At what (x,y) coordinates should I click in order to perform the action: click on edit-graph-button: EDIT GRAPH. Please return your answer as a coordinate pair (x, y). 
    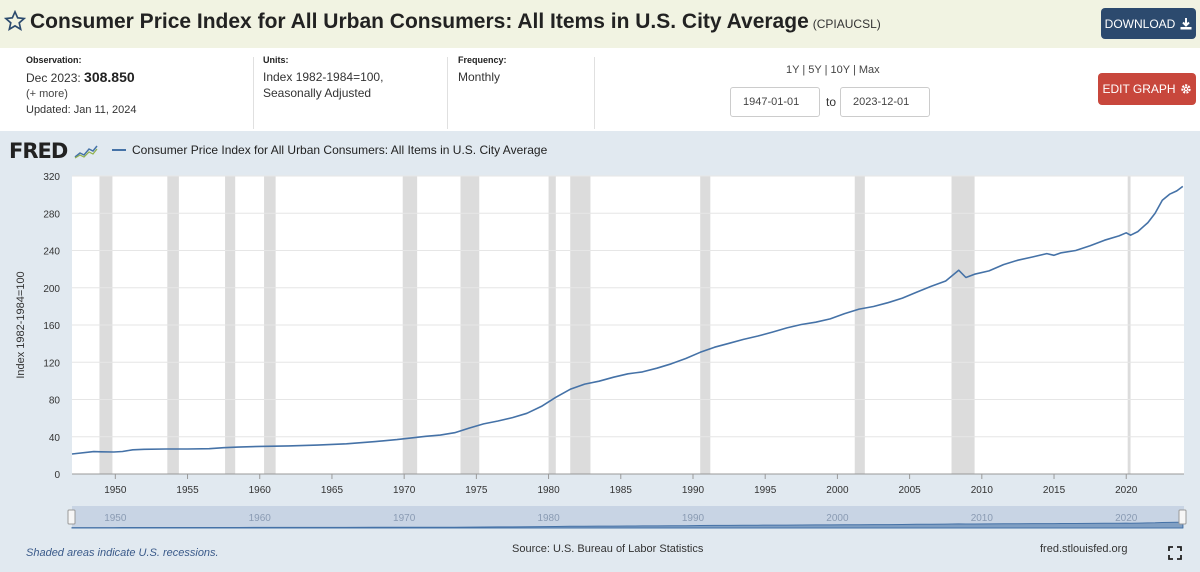
    Looking at the image, I should click on (1147, 89).